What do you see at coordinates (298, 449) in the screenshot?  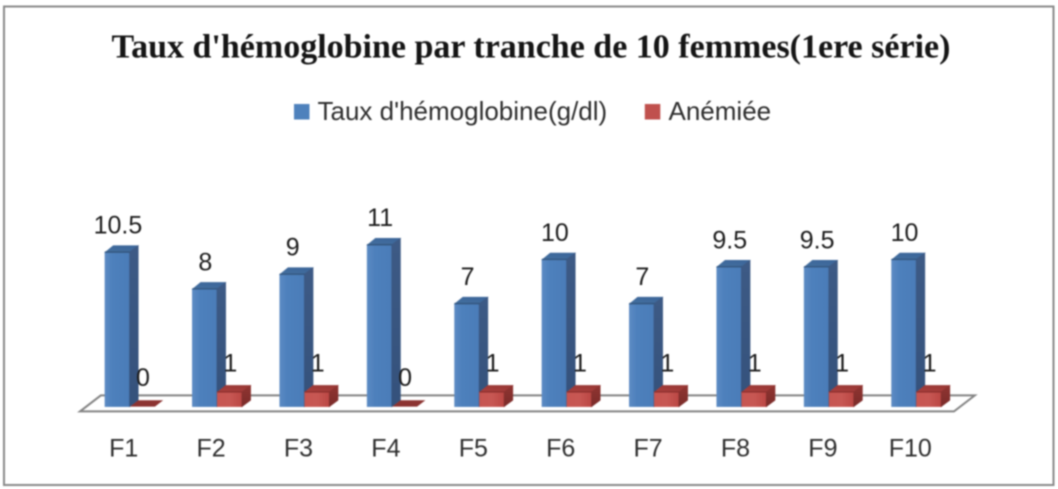 I see `svg-text: F3` at bounding box center [298, 449].